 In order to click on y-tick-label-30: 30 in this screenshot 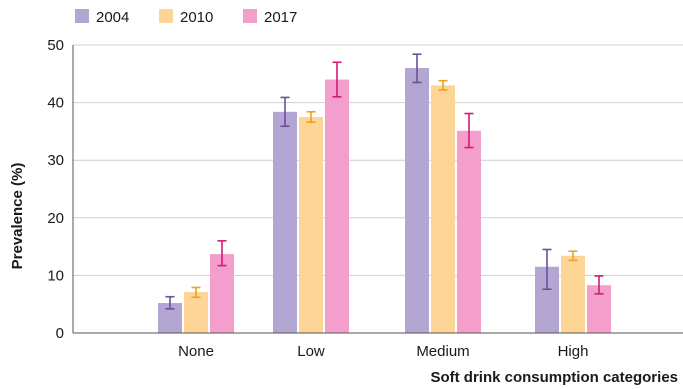, I will do `click(55, 160)`.